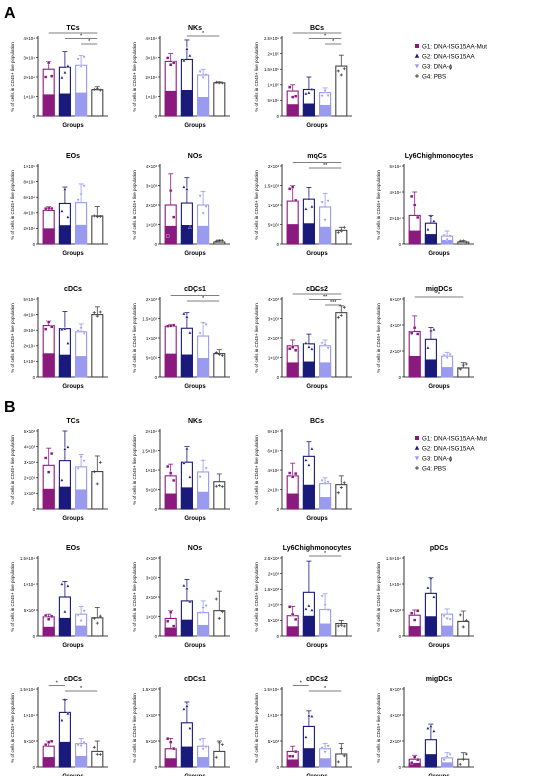 This screenshot has width=550, height=776. Describe the element at coordinates (152, 224) in the screenshot. I see `y-tick-label: 1×10³` at that location.